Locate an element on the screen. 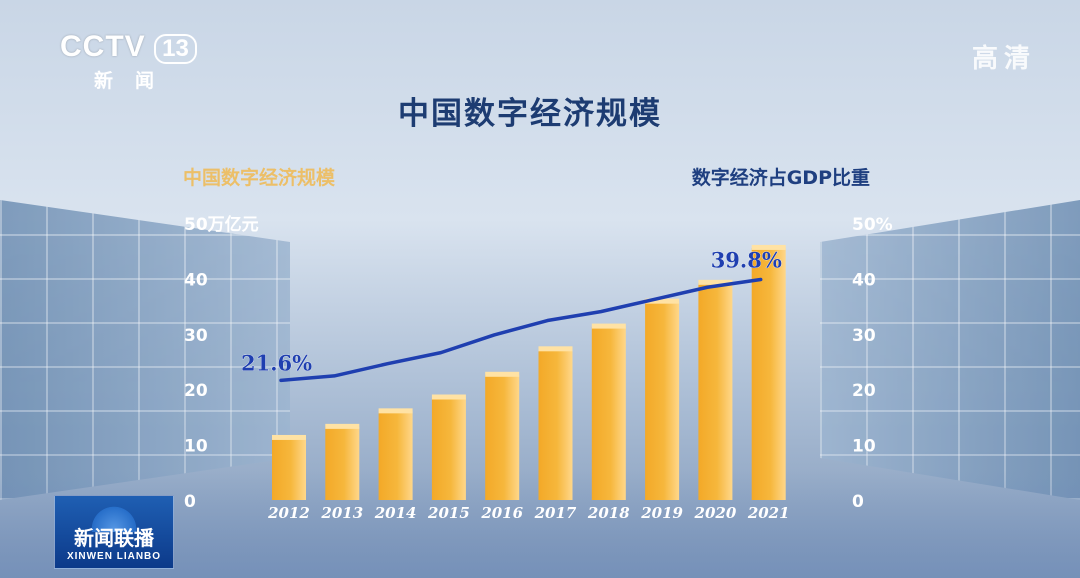  x-tick-label: 2018 is located at coordinates (608, 513).